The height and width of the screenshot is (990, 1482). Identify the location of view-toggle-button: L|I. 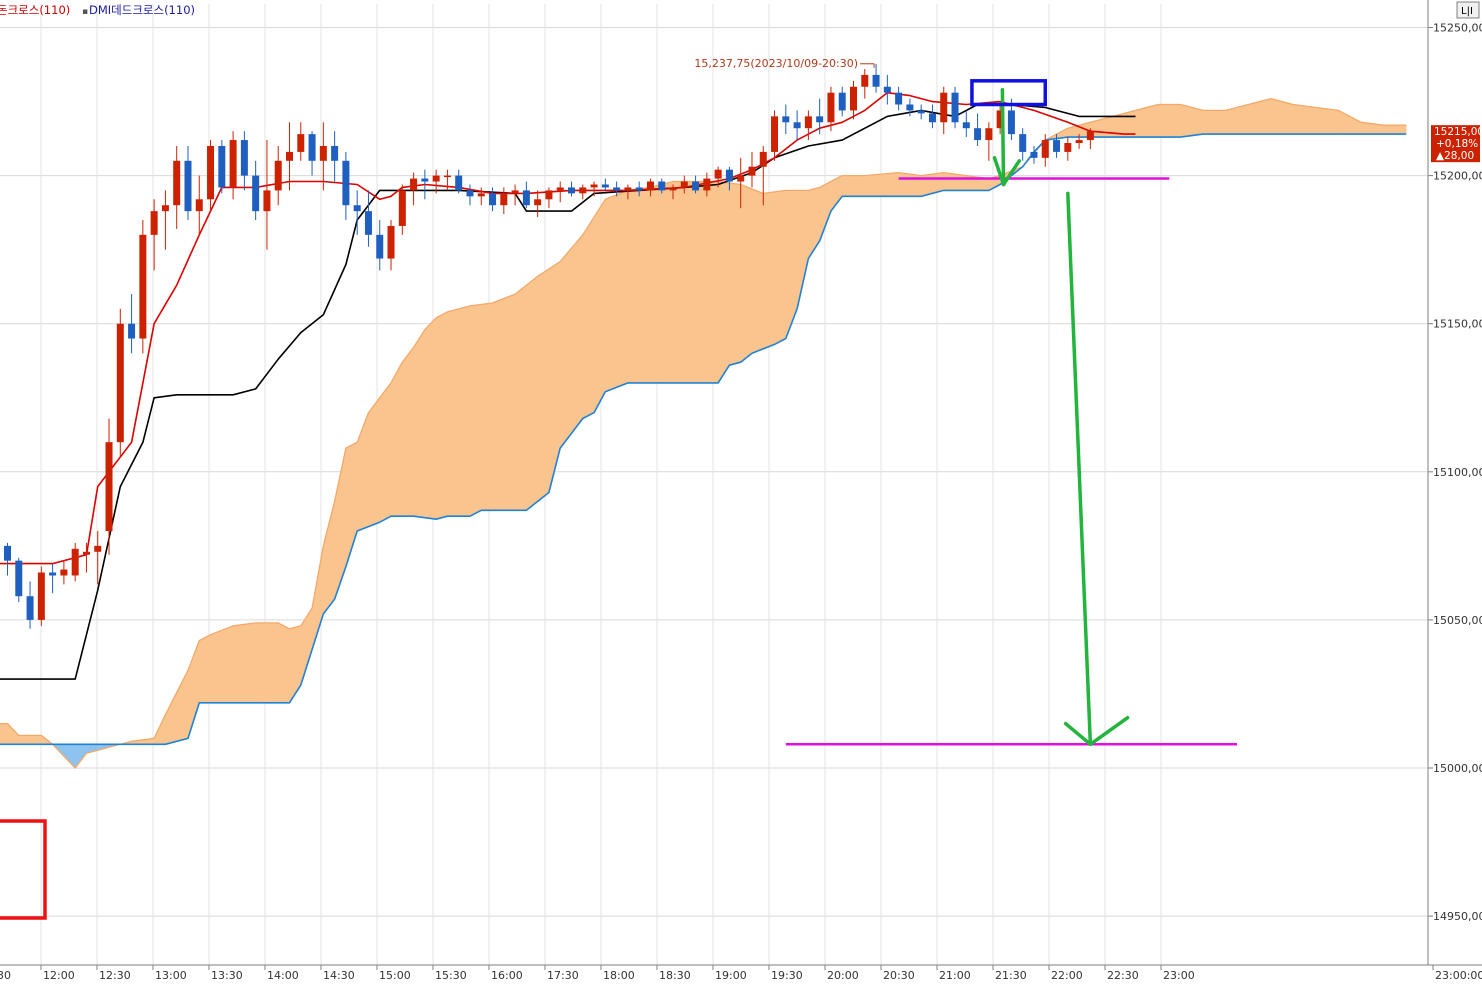
(1468, 10).